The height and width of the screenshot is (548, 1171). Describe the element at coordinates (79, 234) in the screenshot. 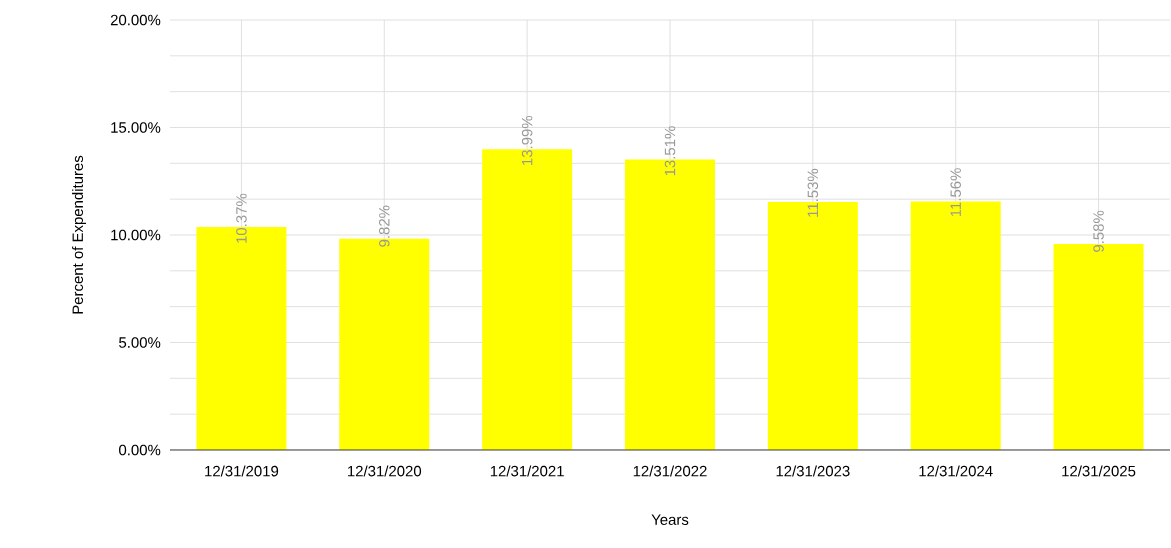

I see `y-axis-title: Percent of Expenditures` at that location.